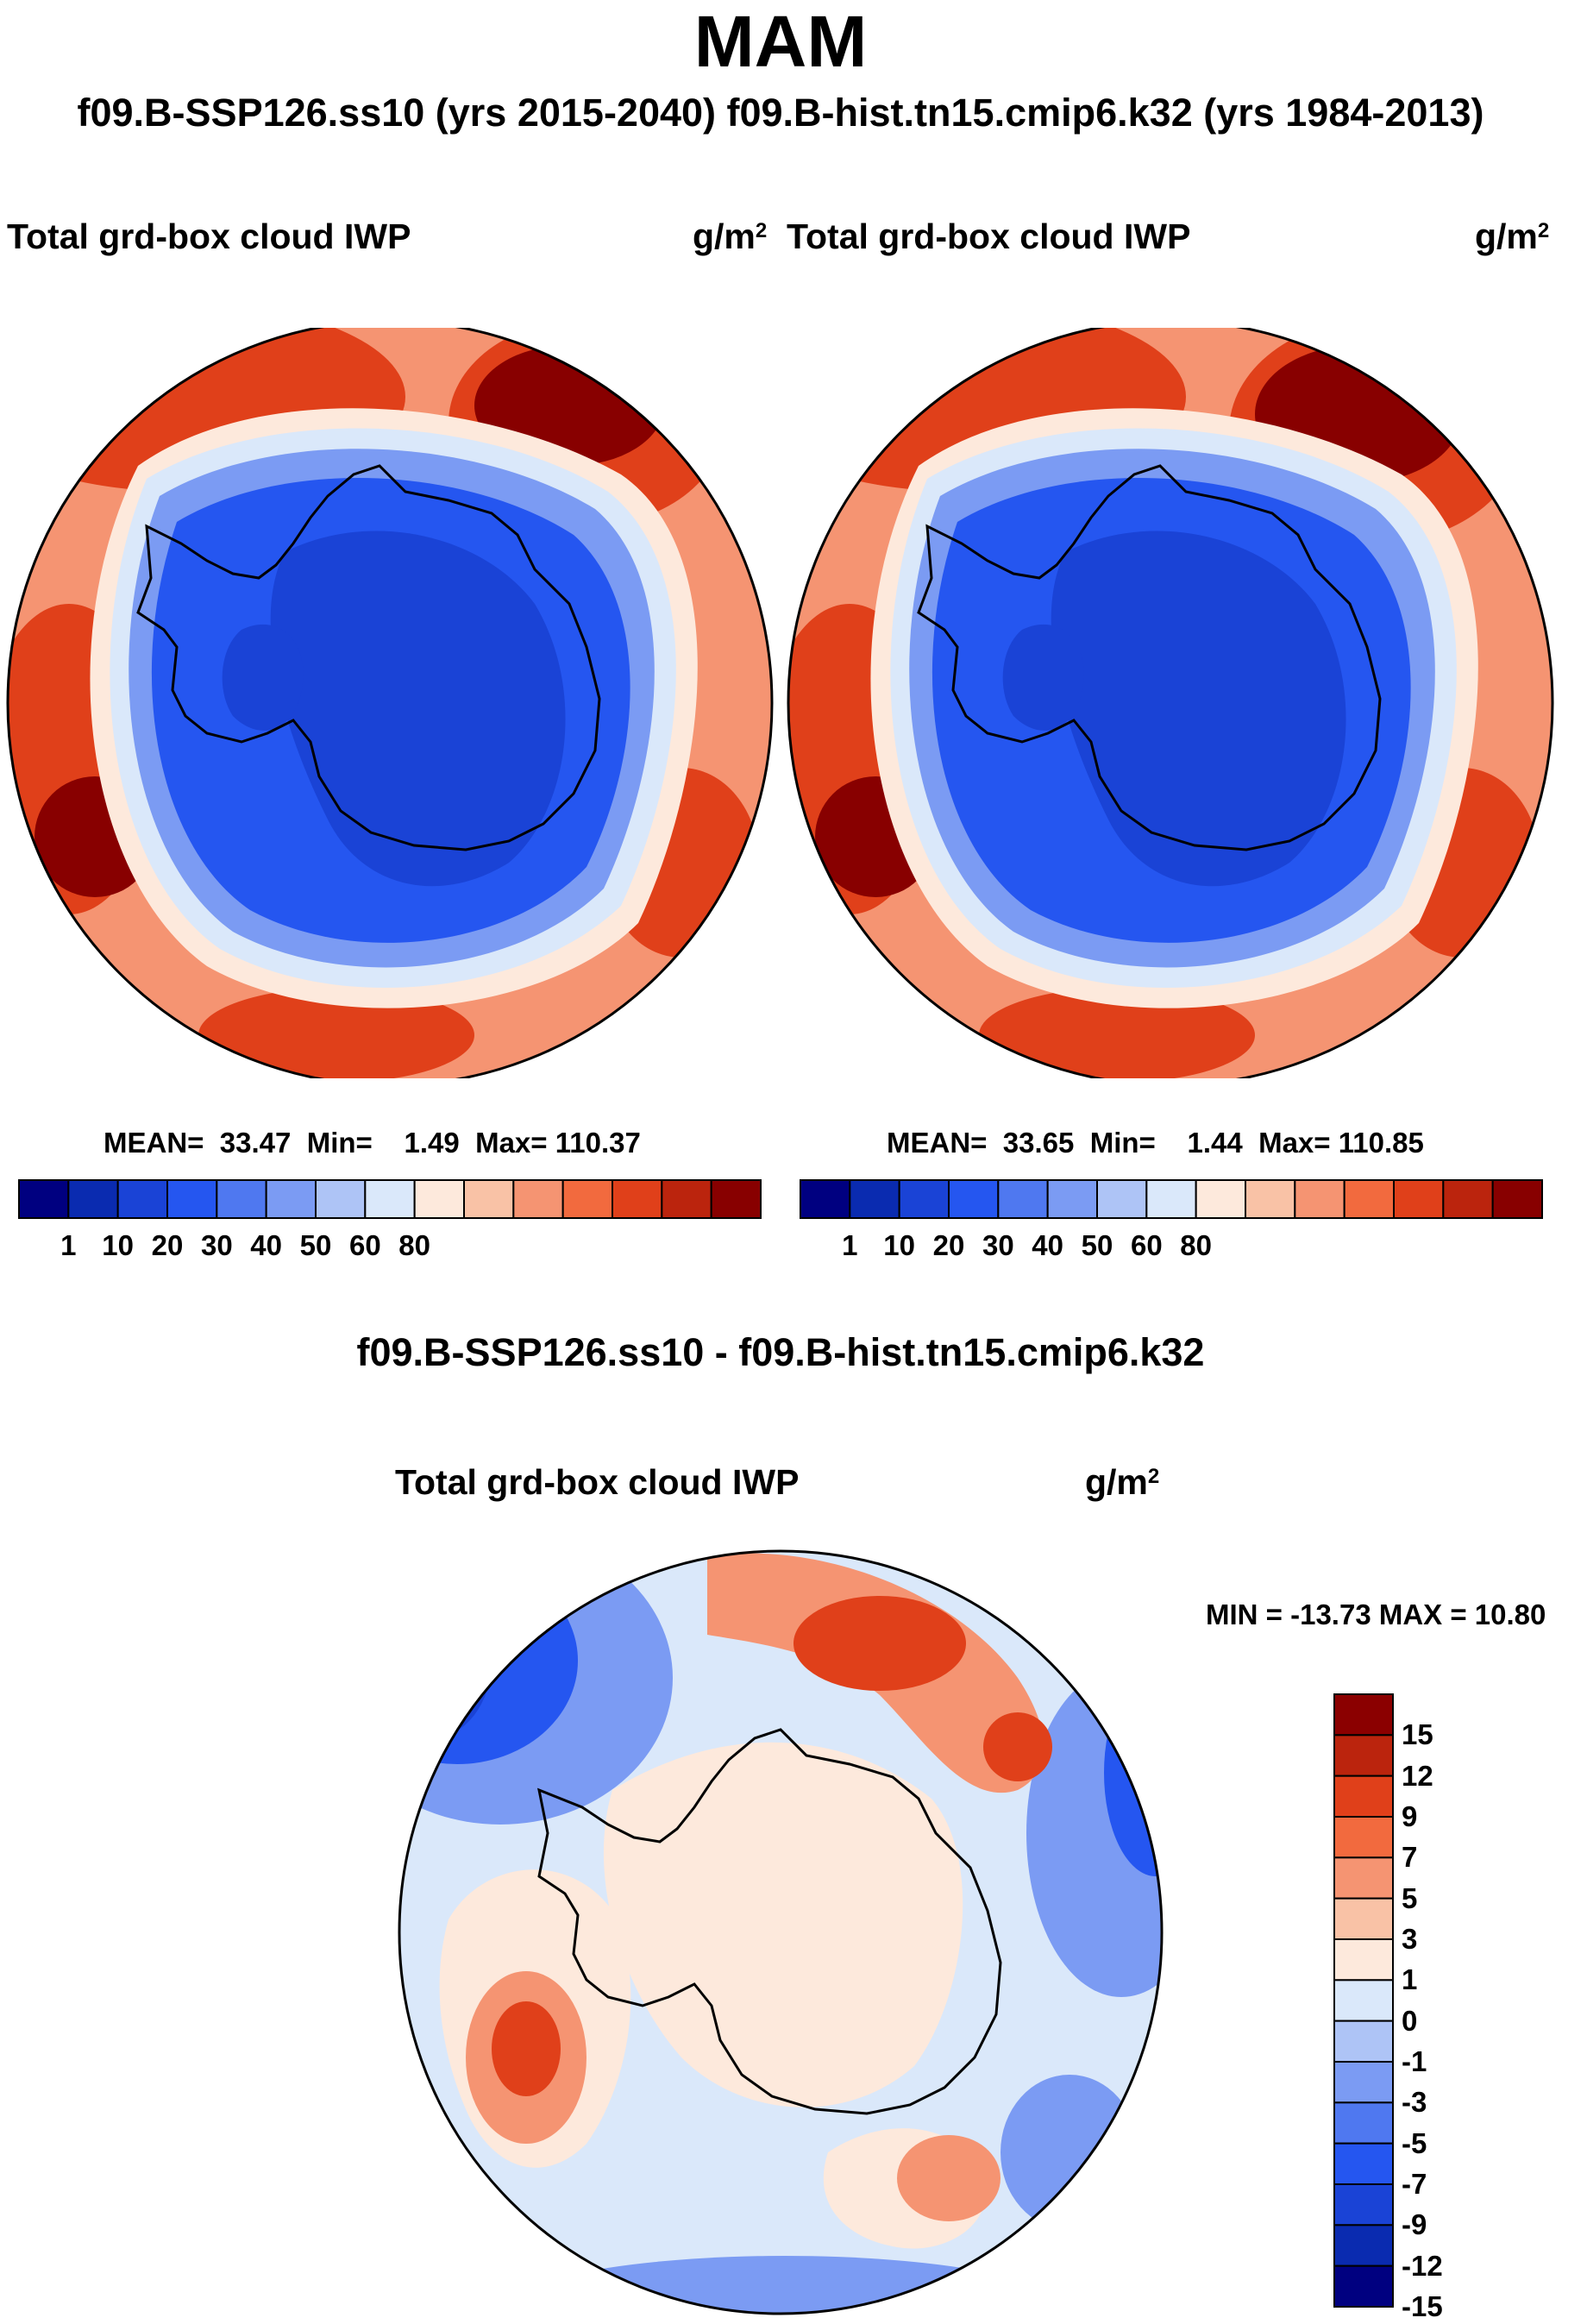 The width and height of the screenshot is (1587, 2324). Describe the element at coordinates (1410, 1980) in the screenshot. I see `panel3-colorbar-tick-label: 1` at that location.